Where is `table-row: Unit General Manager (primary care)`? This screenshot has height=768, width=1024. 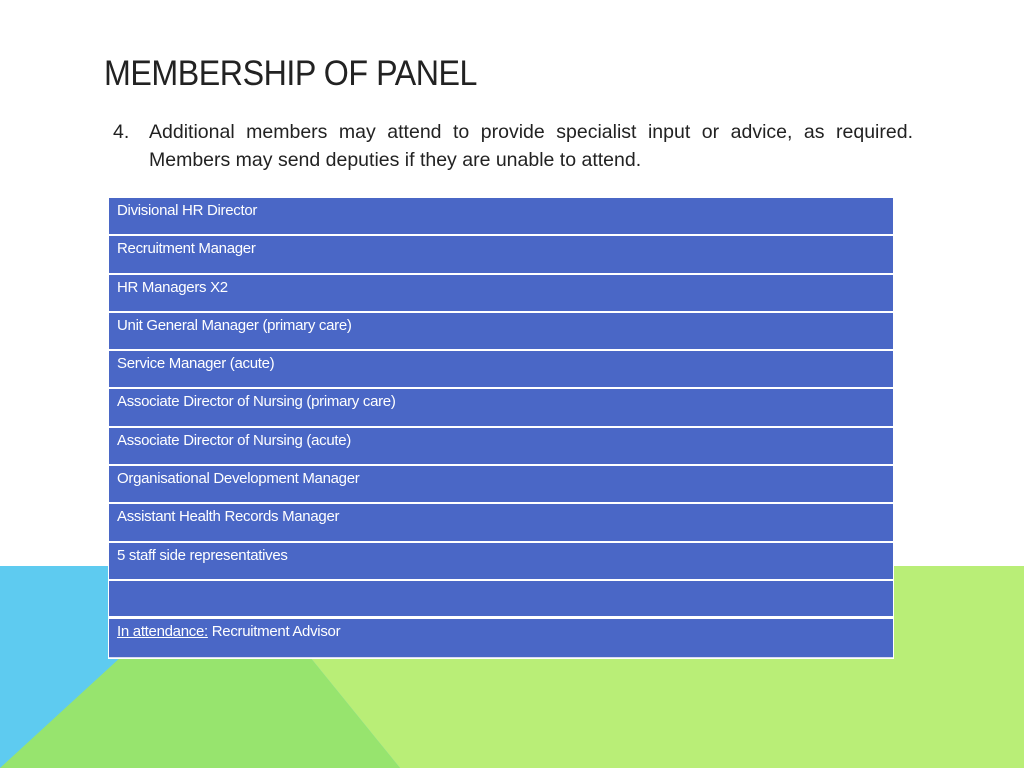
table-row: Unit General Manager (primary care) is located at coordinates (501, 332).